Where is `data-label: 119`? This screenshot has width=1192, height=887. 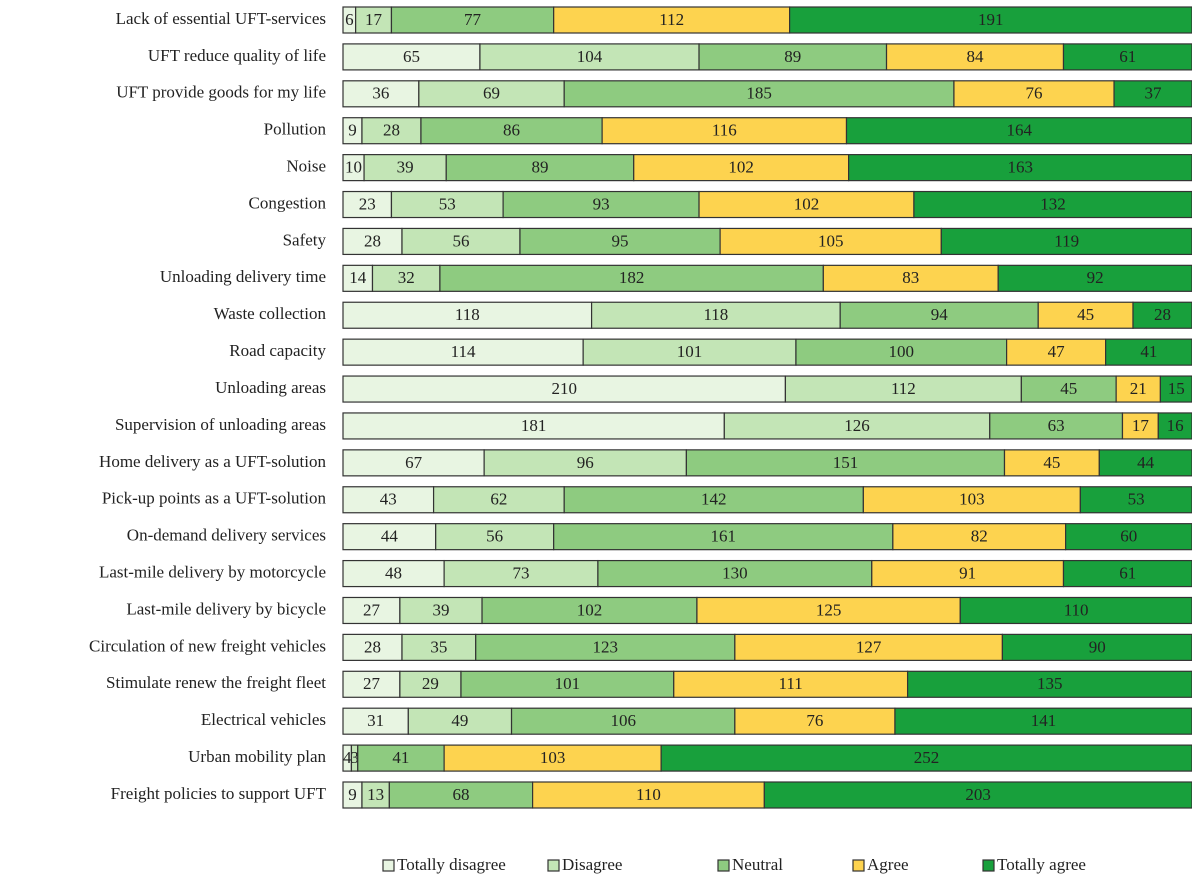
data-label: 119 is located at coordinates (1066, 240).